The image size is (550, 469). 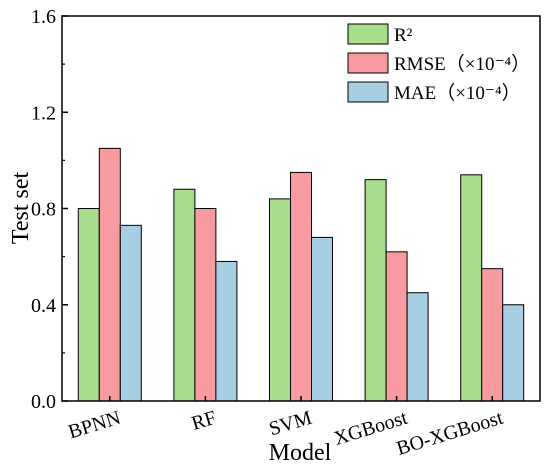 I want to click on legend: R² RMSE（×10⁻⁴） MAE（×10⁻⁴）, so click(x=438, y=63).